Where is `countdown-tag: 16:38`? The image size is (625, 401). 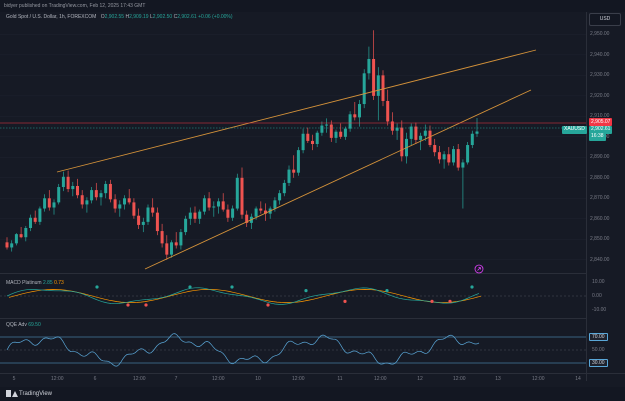
countdown-tag: 16:38 is located at coordinates (597, 137).